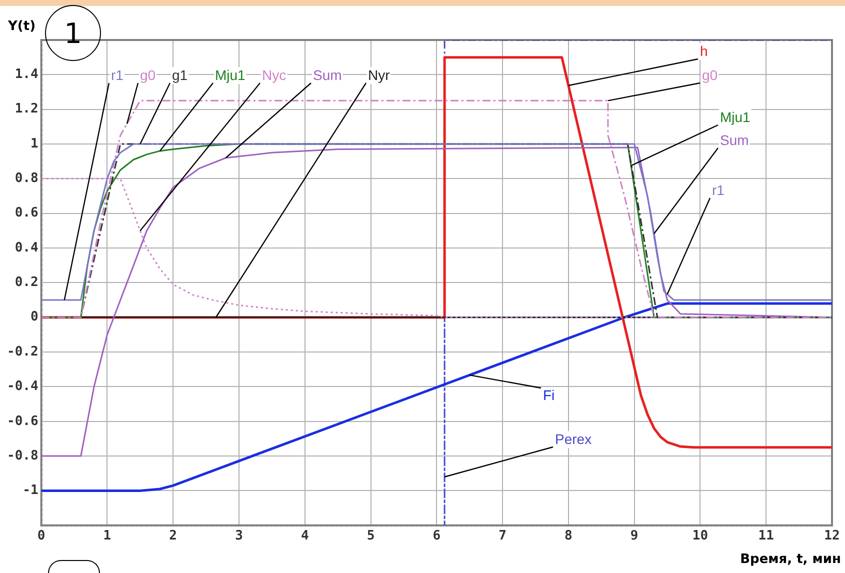  What do you see at coordinates (21, 26) in the screenshot?
I see `y-axis-title: Y(t)` at bounding box center [21, 26].